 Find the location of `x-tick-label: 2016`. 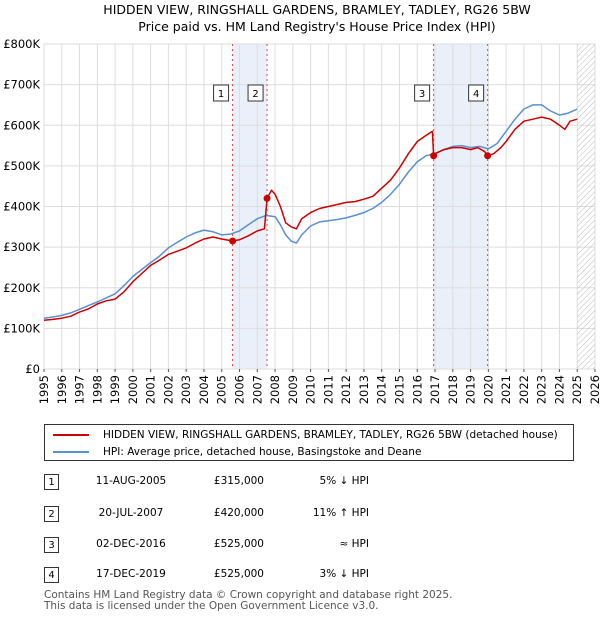

x-tick-label: 2016 is located at coordinates (417, 389).